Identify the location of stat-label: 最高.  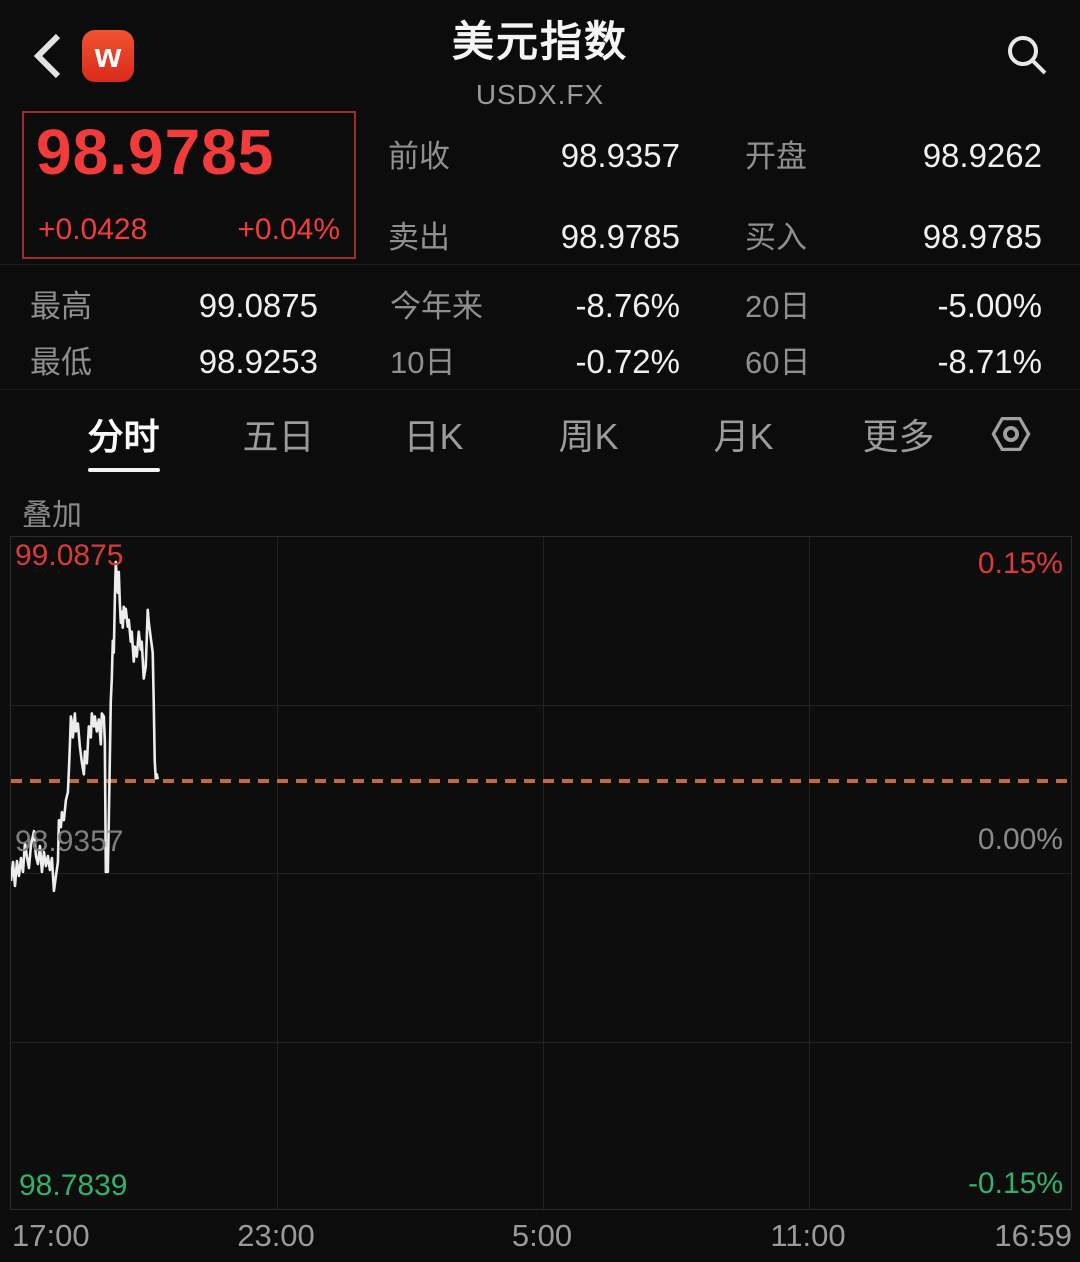
(61, 306).